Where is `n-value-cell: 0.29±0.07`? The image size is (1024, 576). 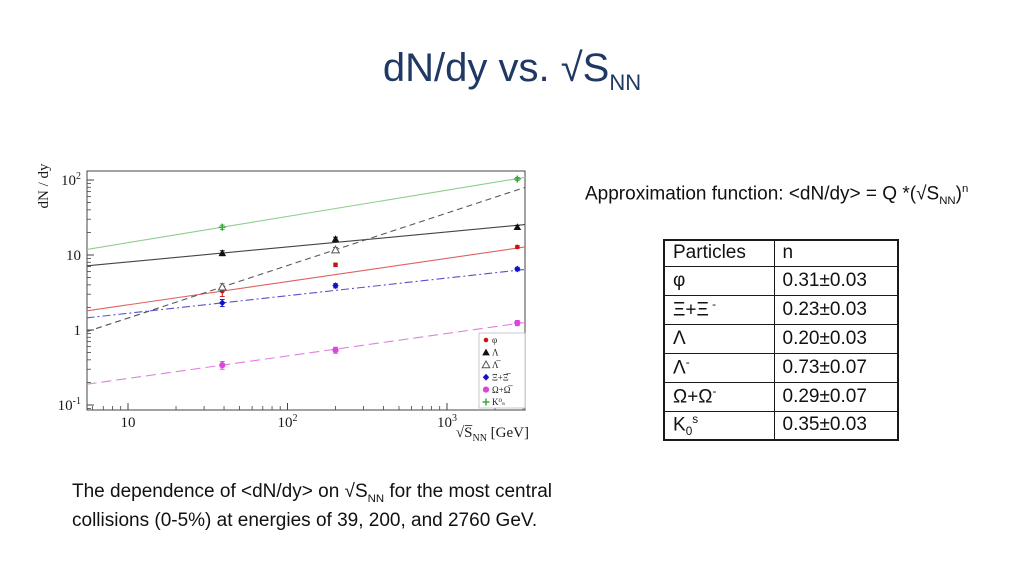 n-value-cell: 0.29±0.07 is located at coordinates (836, 396).